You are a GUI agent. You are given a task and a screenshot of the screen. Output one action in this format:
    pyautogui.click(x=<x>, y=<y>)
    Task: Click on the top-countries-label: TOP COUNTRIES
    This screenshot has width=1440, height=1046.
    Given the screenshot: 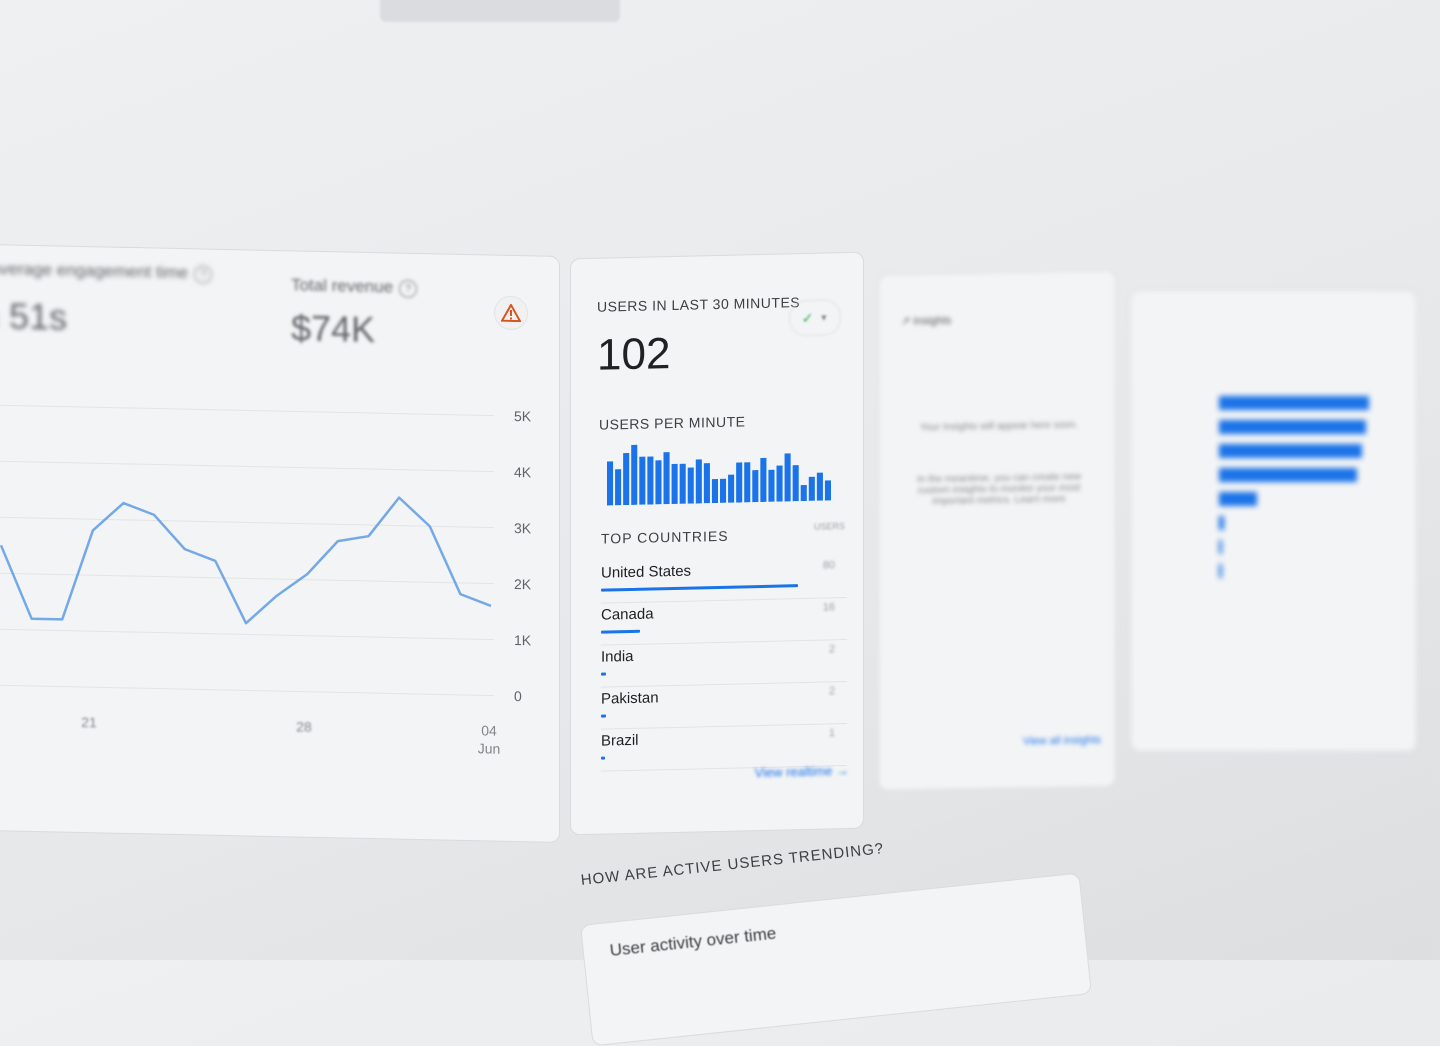 What is the action you would take?
    pyautogui.click(x=665, y=537)
    